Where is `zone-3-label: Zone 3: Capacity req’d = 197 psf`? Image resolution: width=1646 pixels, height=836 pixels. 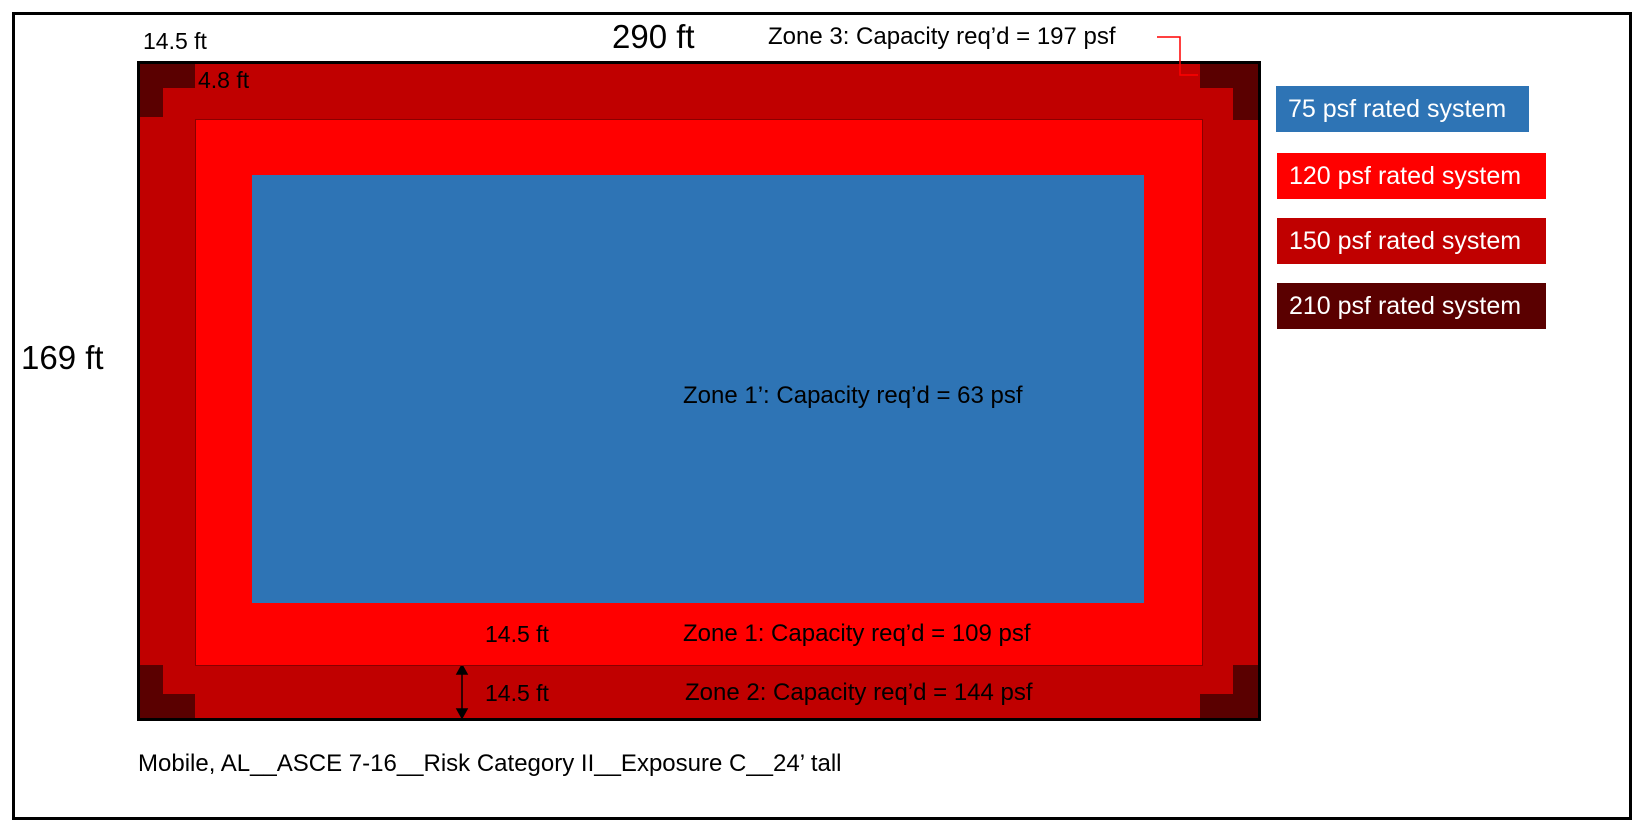
zone-3-label: Zone 3: Capacity req’d = 197 psf is located at coordinates (942, 36).